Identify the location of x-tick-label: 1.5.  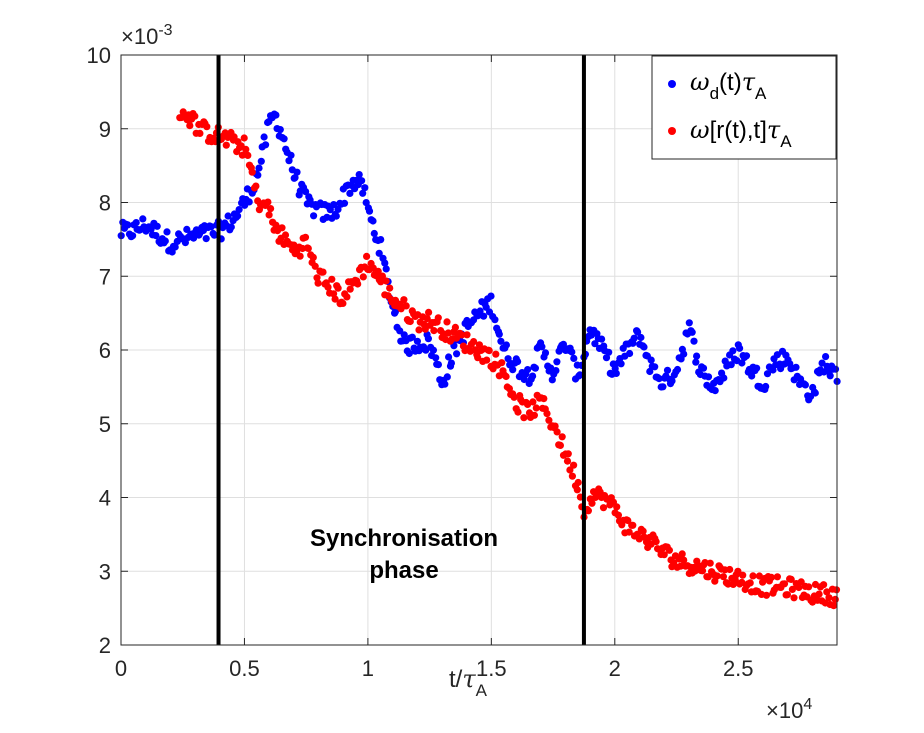
(491, 668).